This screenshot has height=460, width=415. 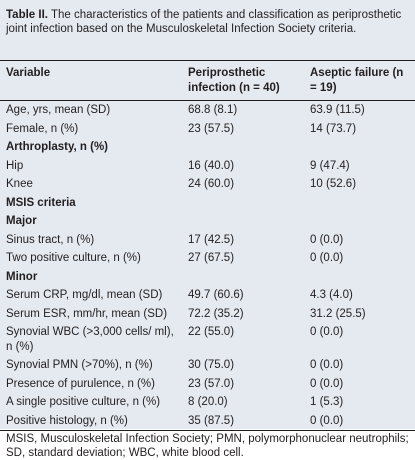 I want to click on section-cell: Major, so click(x=21, y=221).